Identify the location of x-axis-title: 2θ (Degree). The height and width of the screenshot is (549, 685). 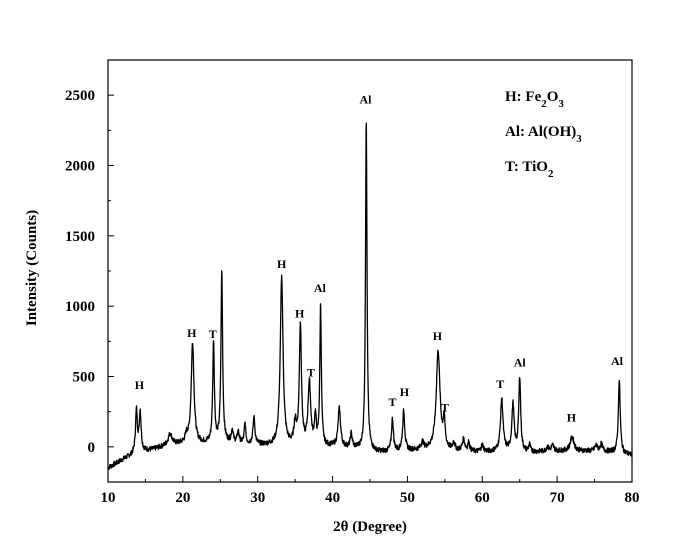
(370, 527).